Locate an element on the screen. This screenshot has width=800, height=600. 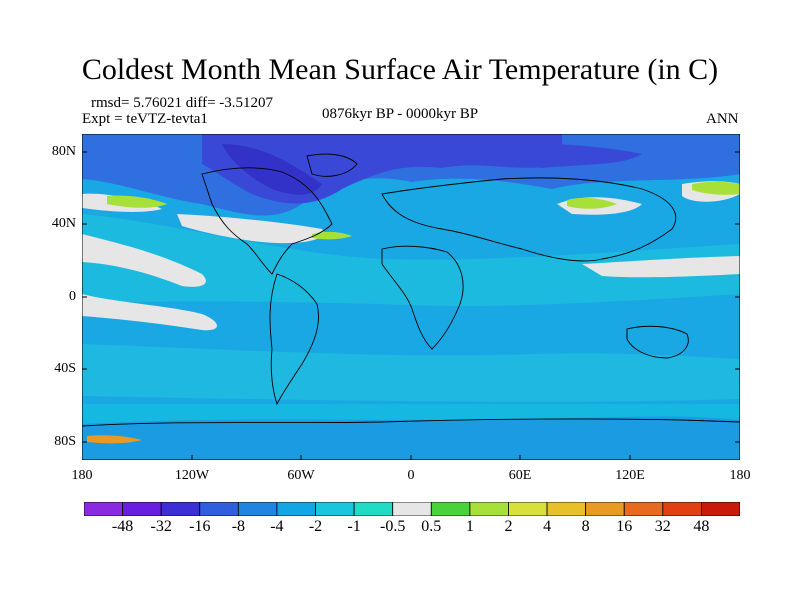
lon-label-180e: 180 is located at coordinates (740, 475).